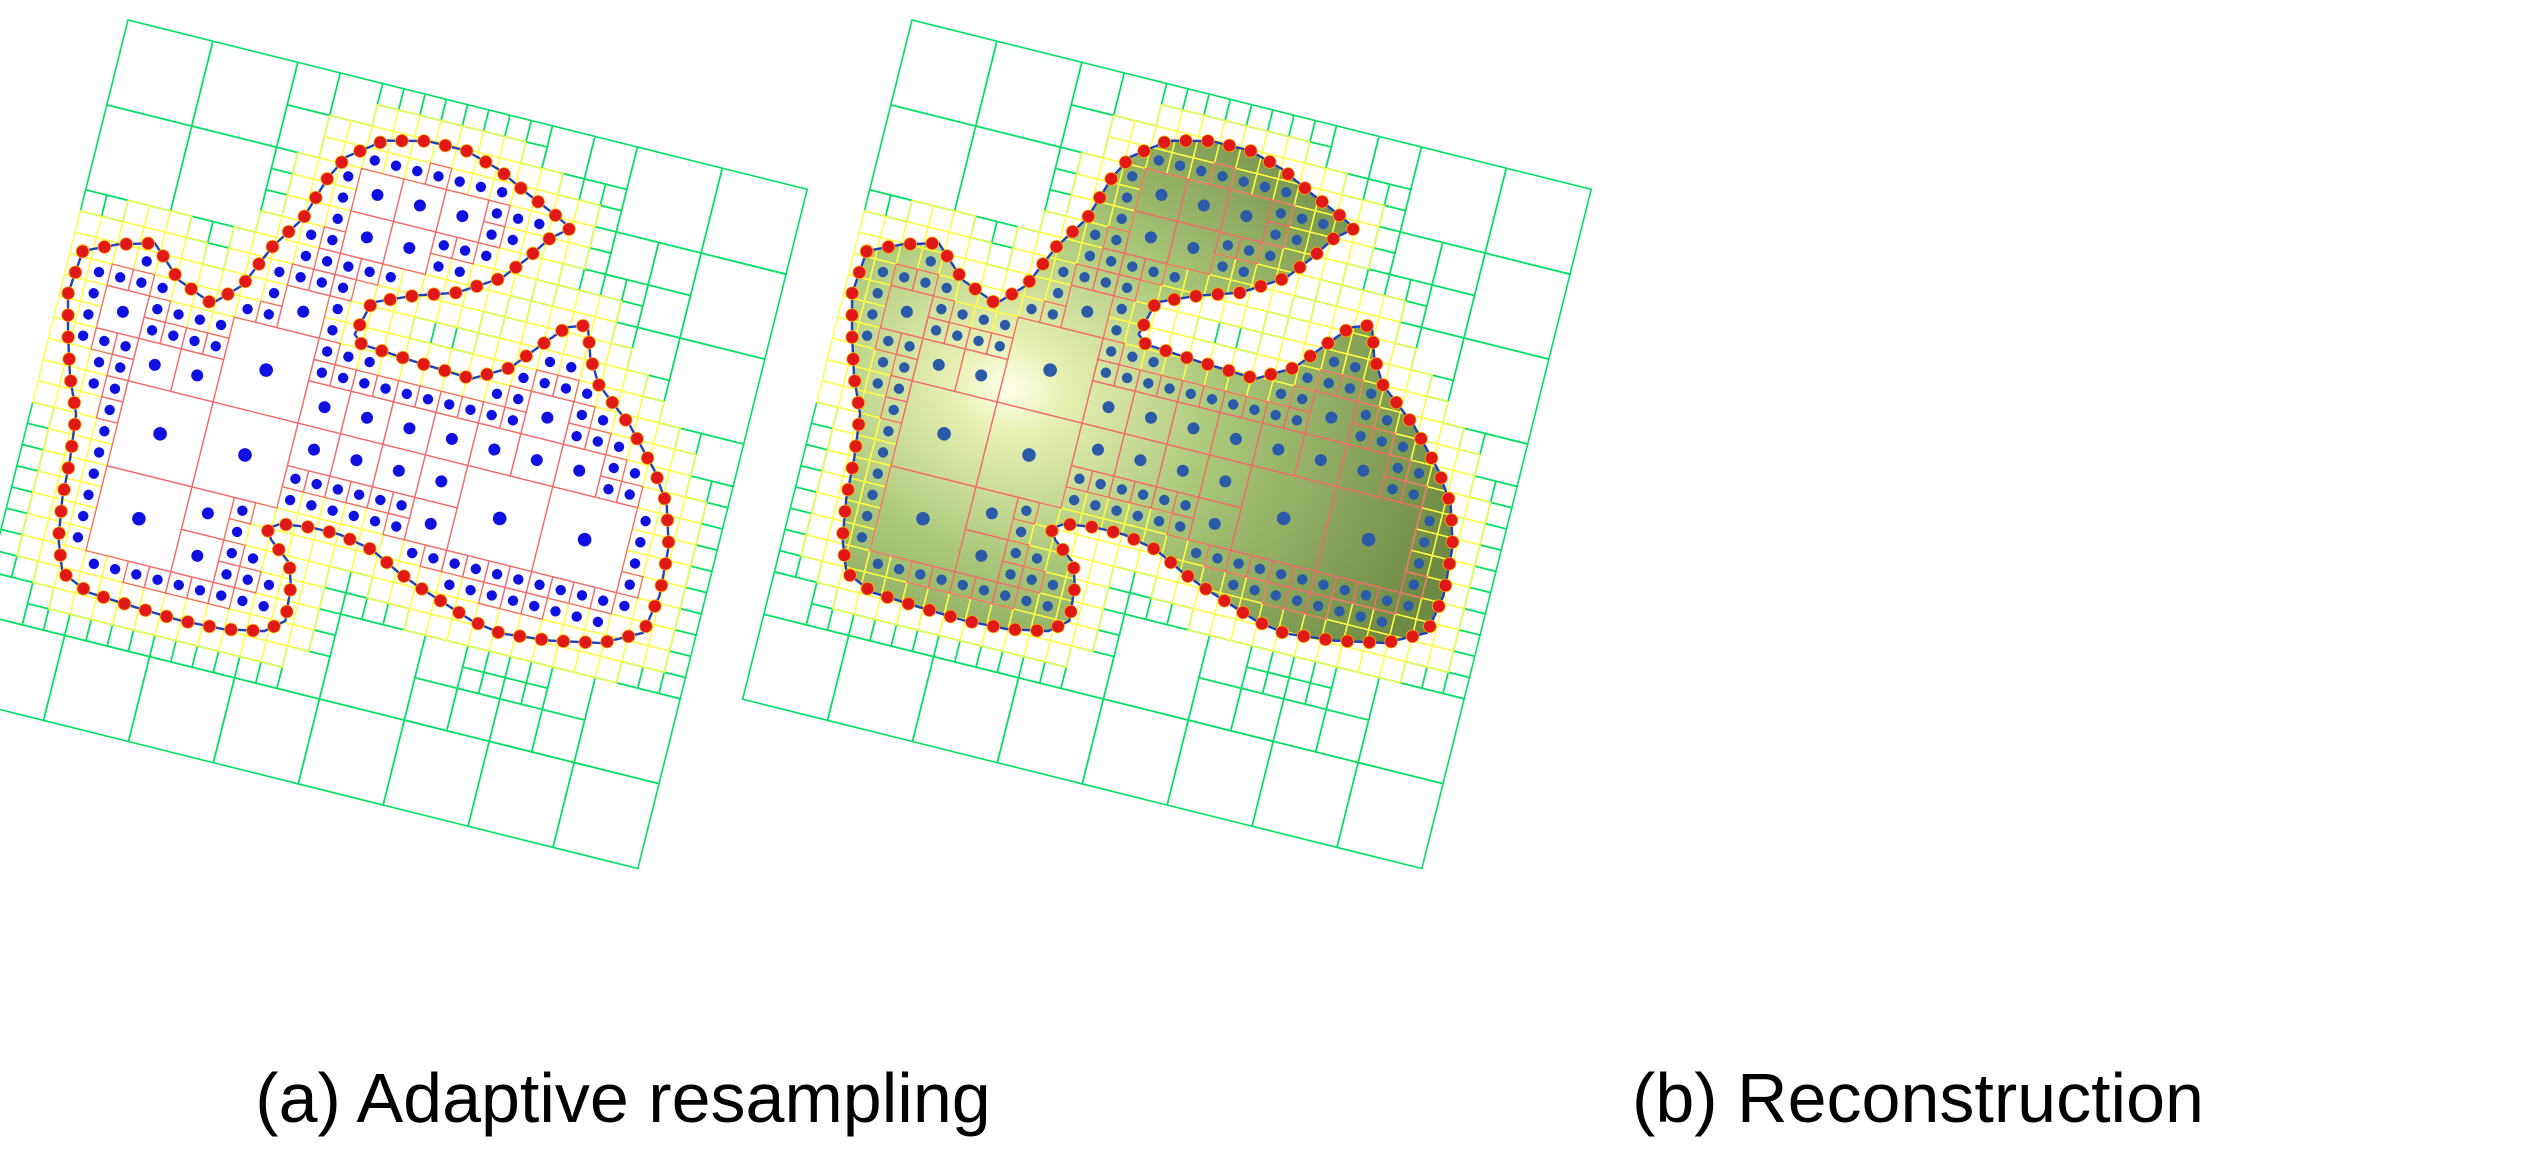 This screenshot has width=2546, height=1171. I want to click on contour, so click(363, 392).